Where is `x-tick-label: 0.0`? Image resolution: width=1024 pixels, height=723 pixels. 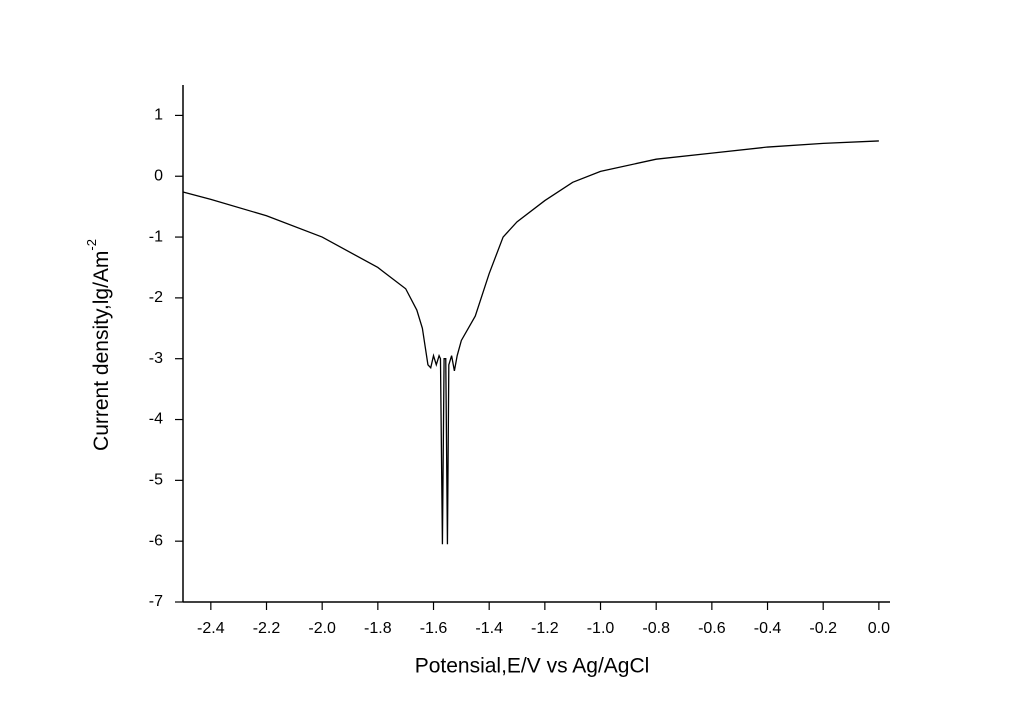 x-tick-label: 0.0 is located at coordinates (879, 628).